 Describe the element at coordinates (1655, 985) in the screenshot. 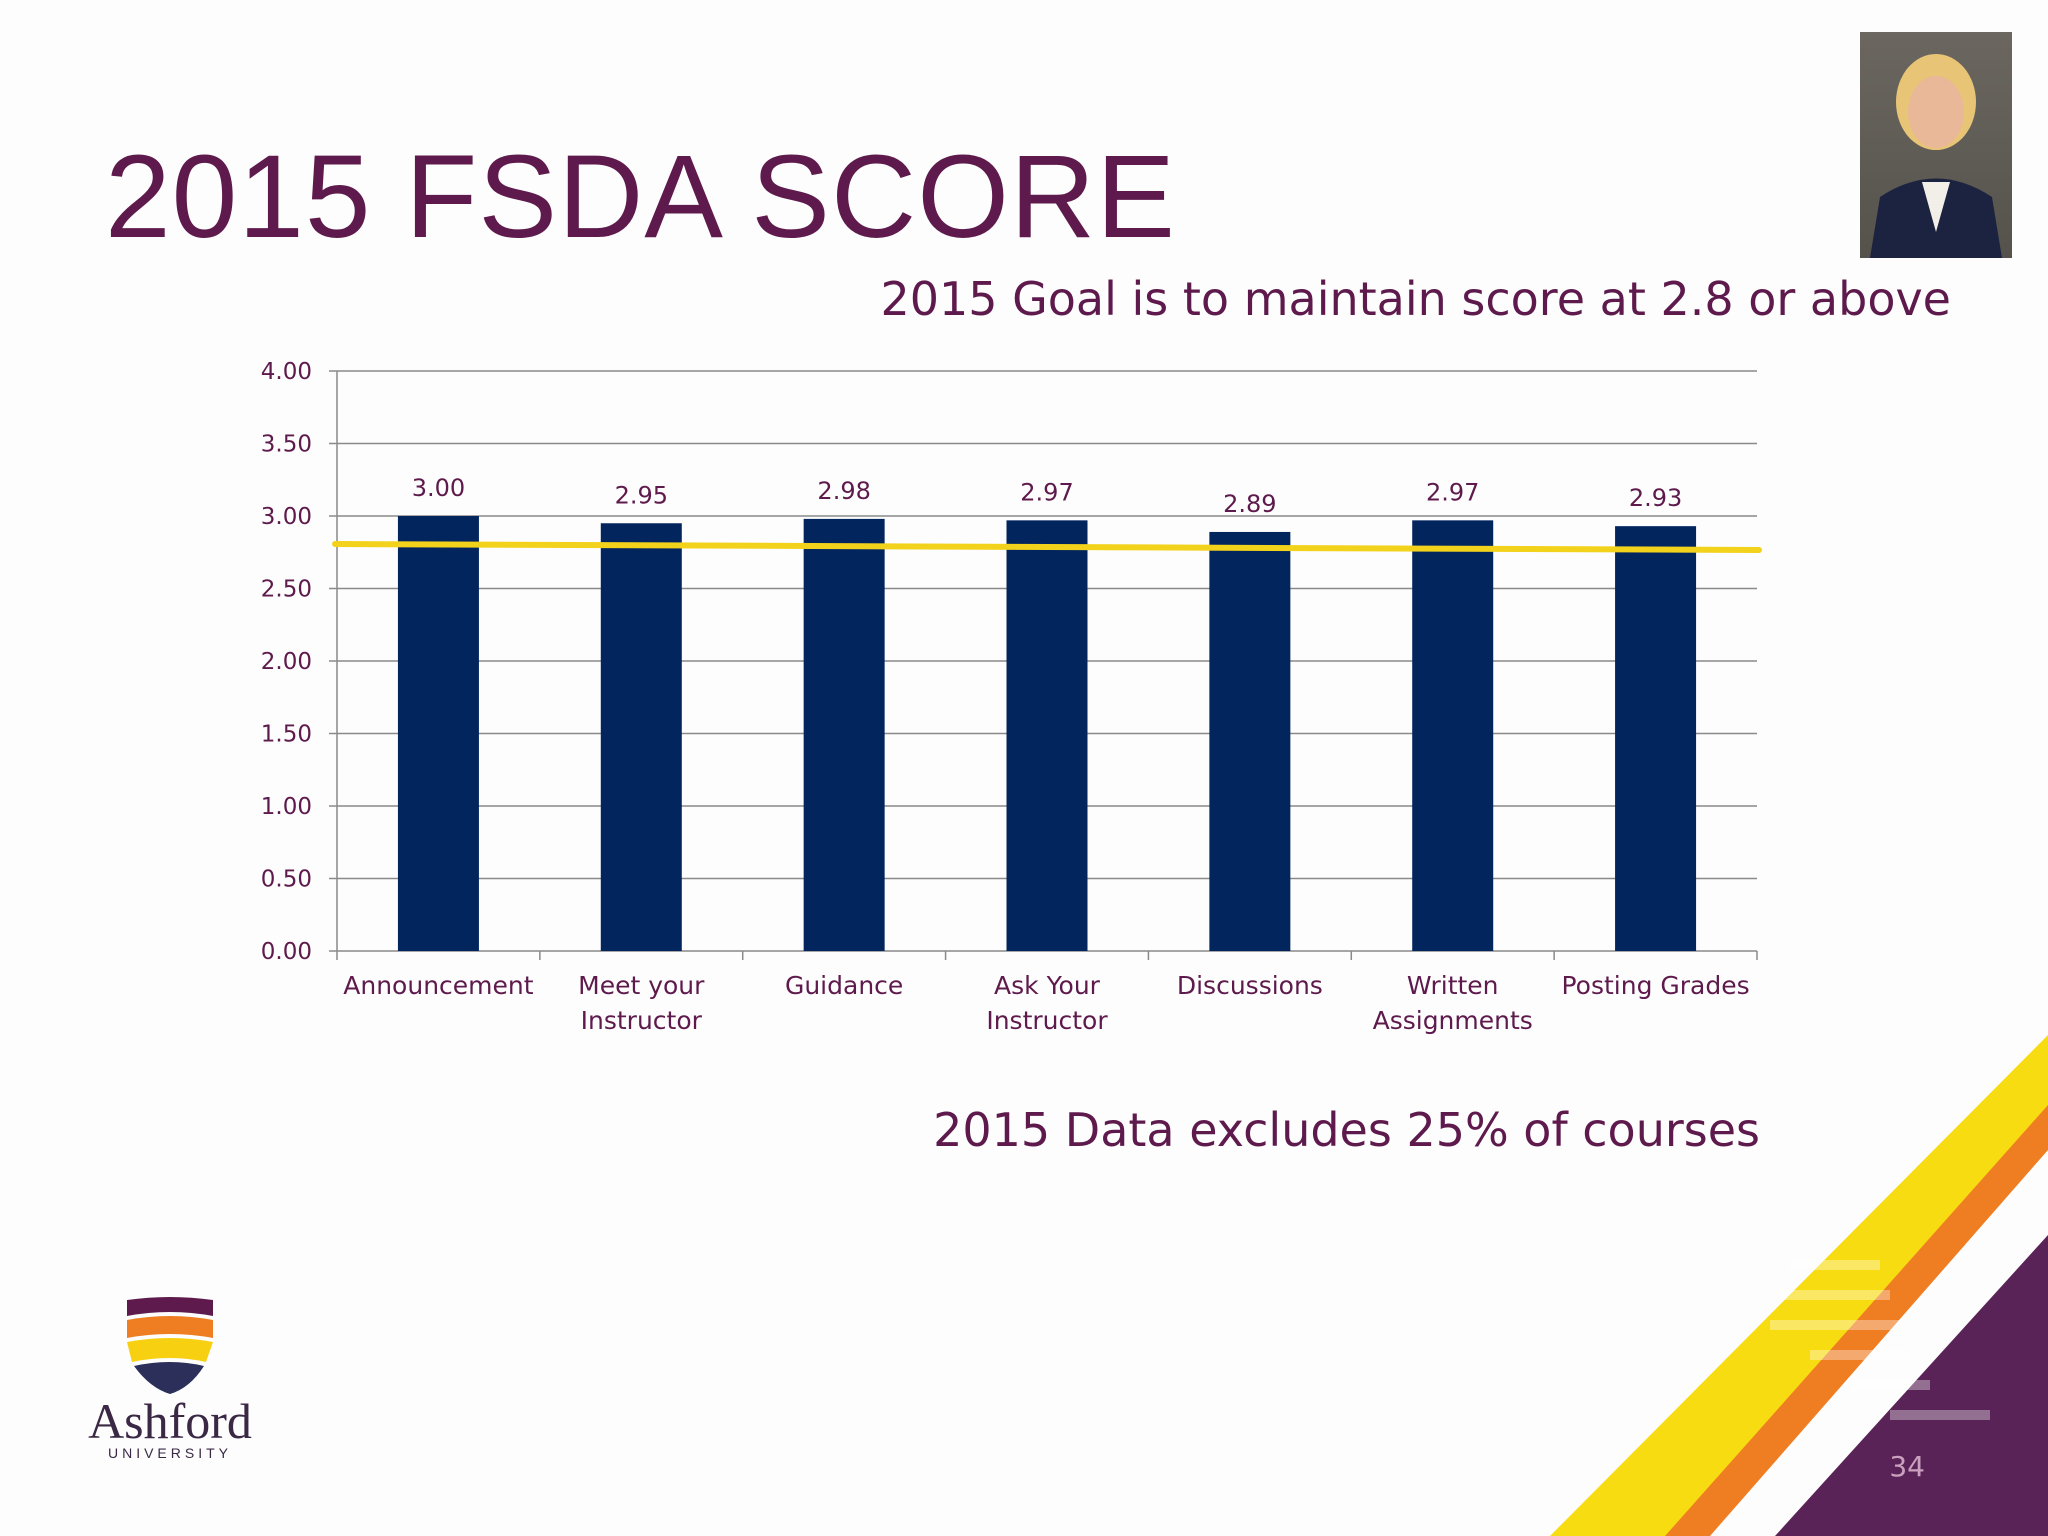

I see `category-label: Posting Grades` at that location.